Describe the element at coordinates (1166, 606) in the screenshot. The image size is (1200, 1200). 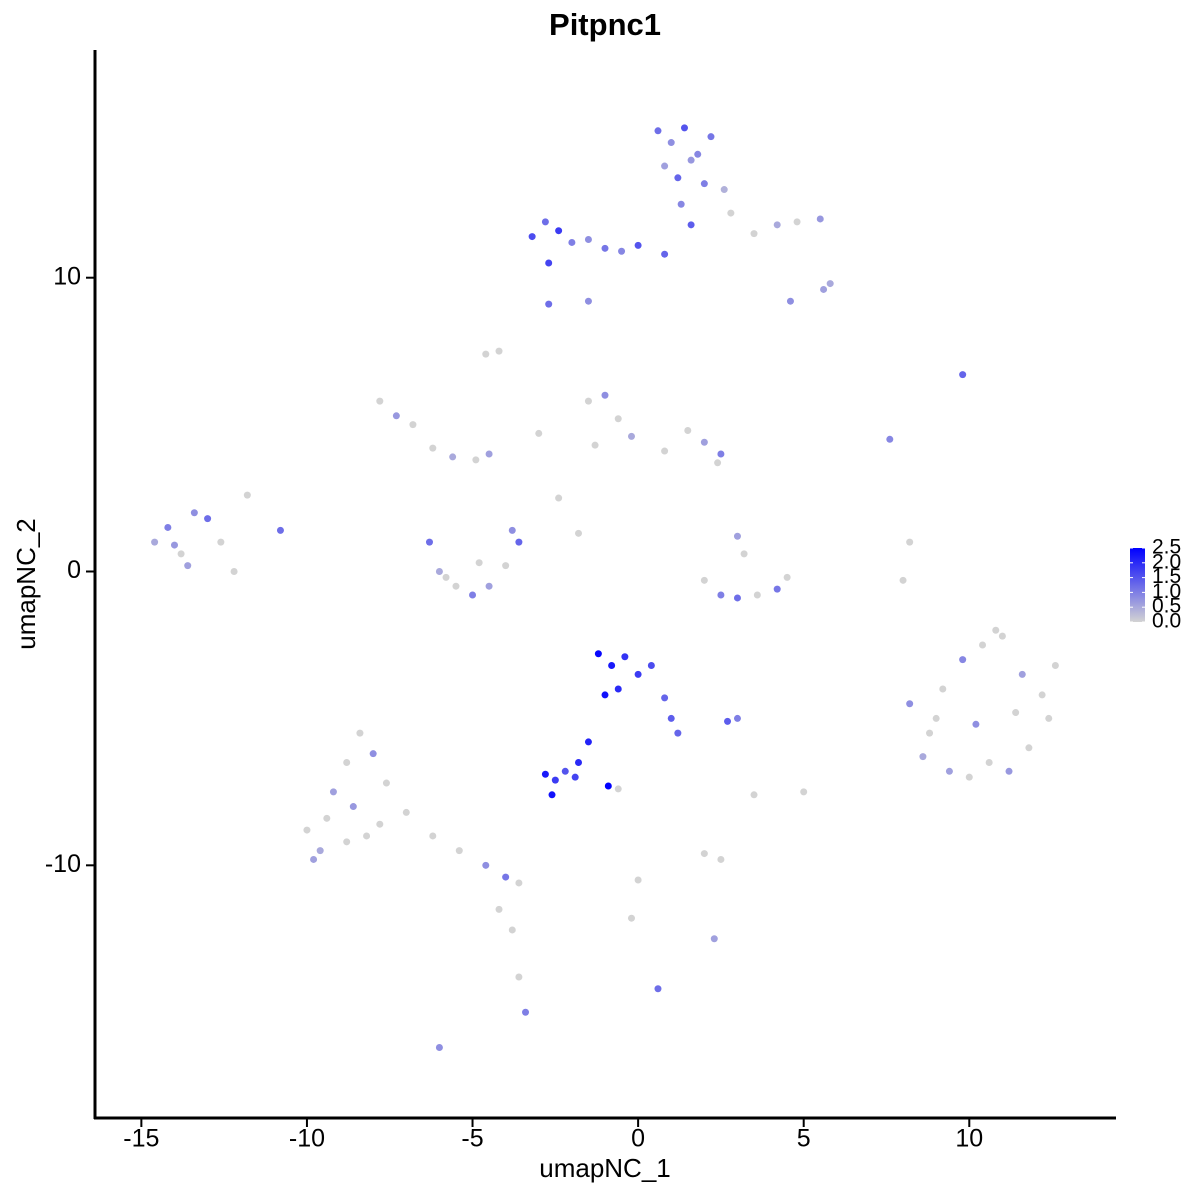
I see `colorbar-label: 0.5` at that location.